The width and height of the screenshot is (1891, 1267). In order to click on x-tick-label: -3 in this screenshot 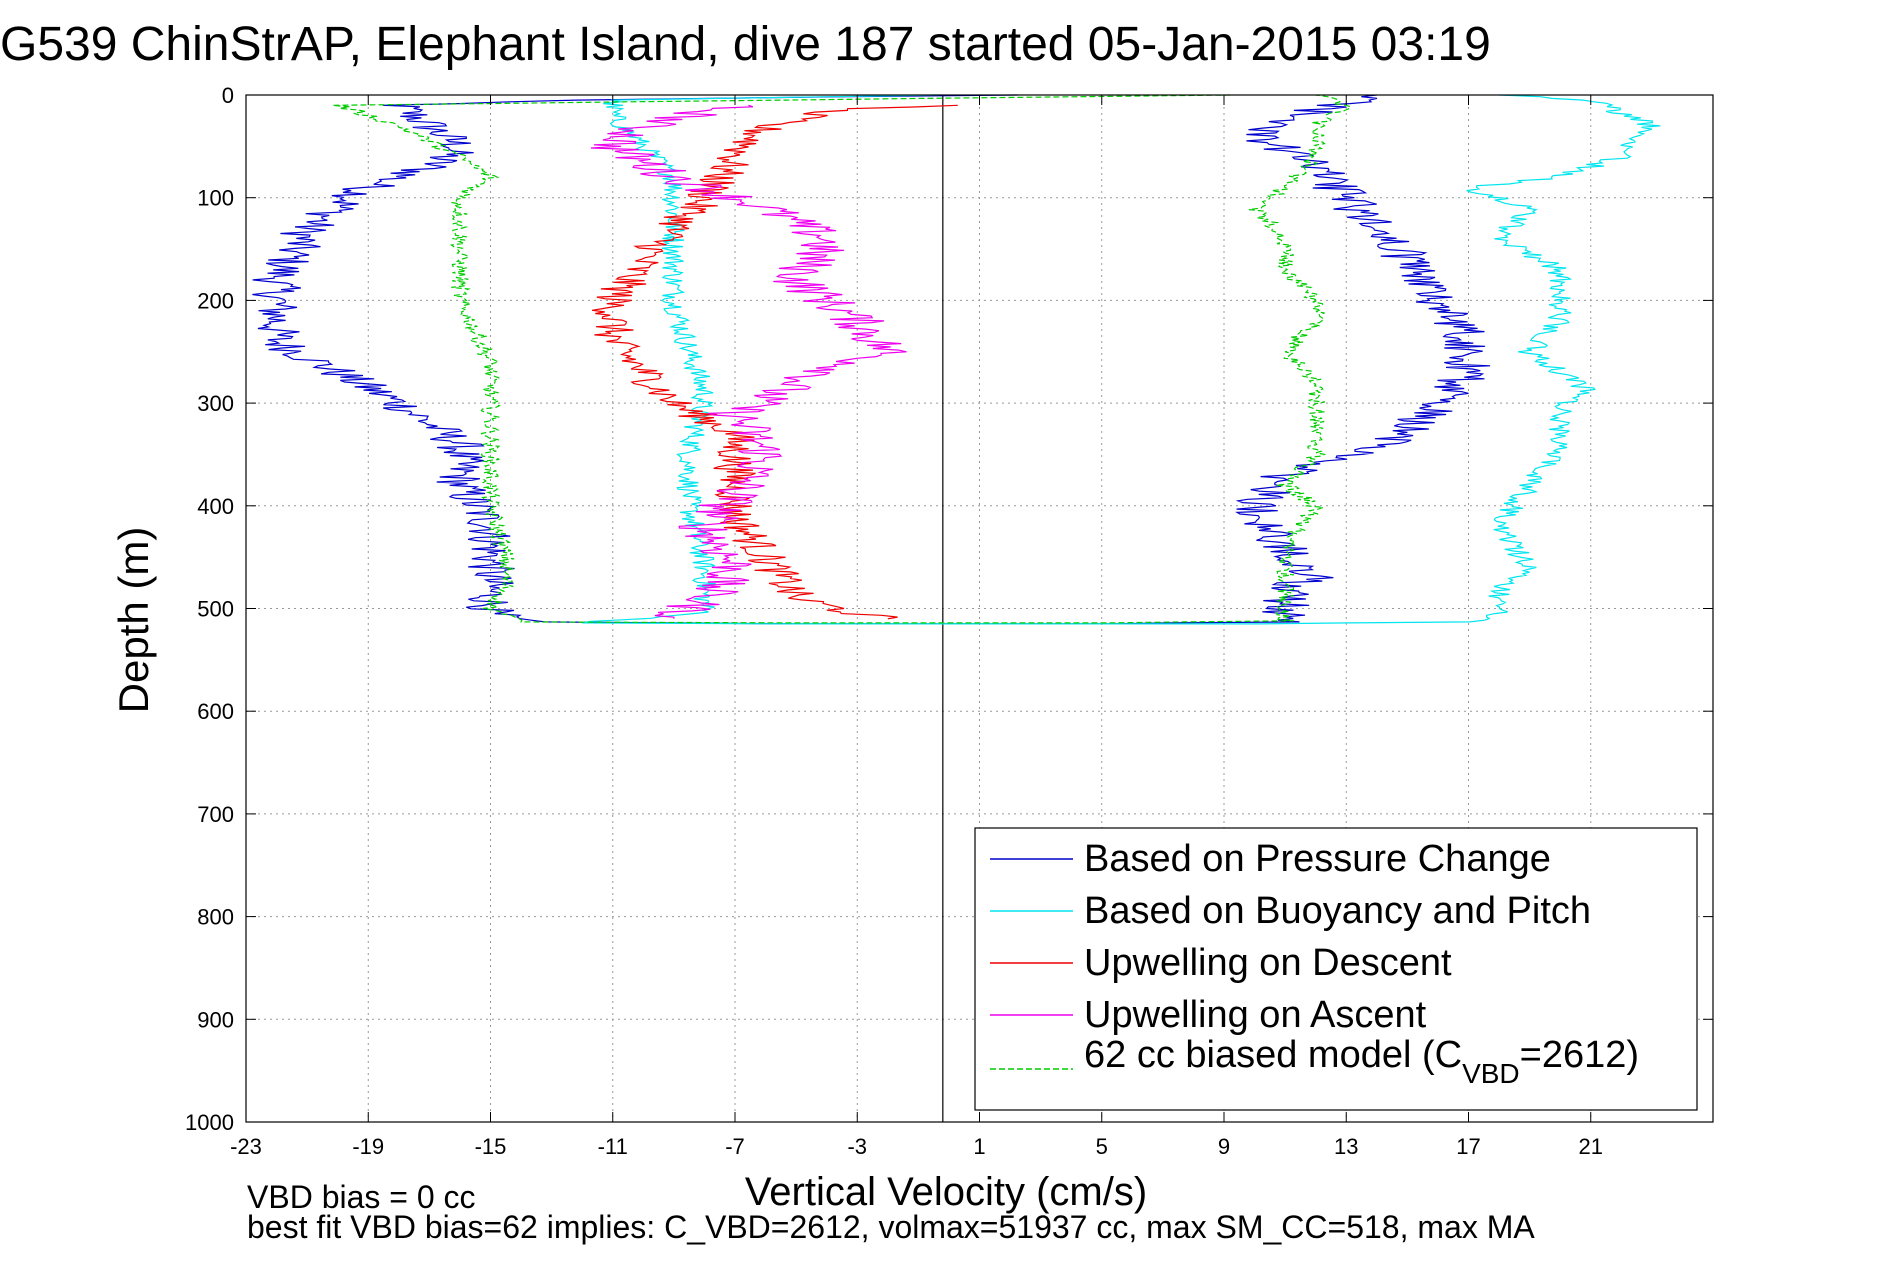, I will do `click(857, 1146)`.